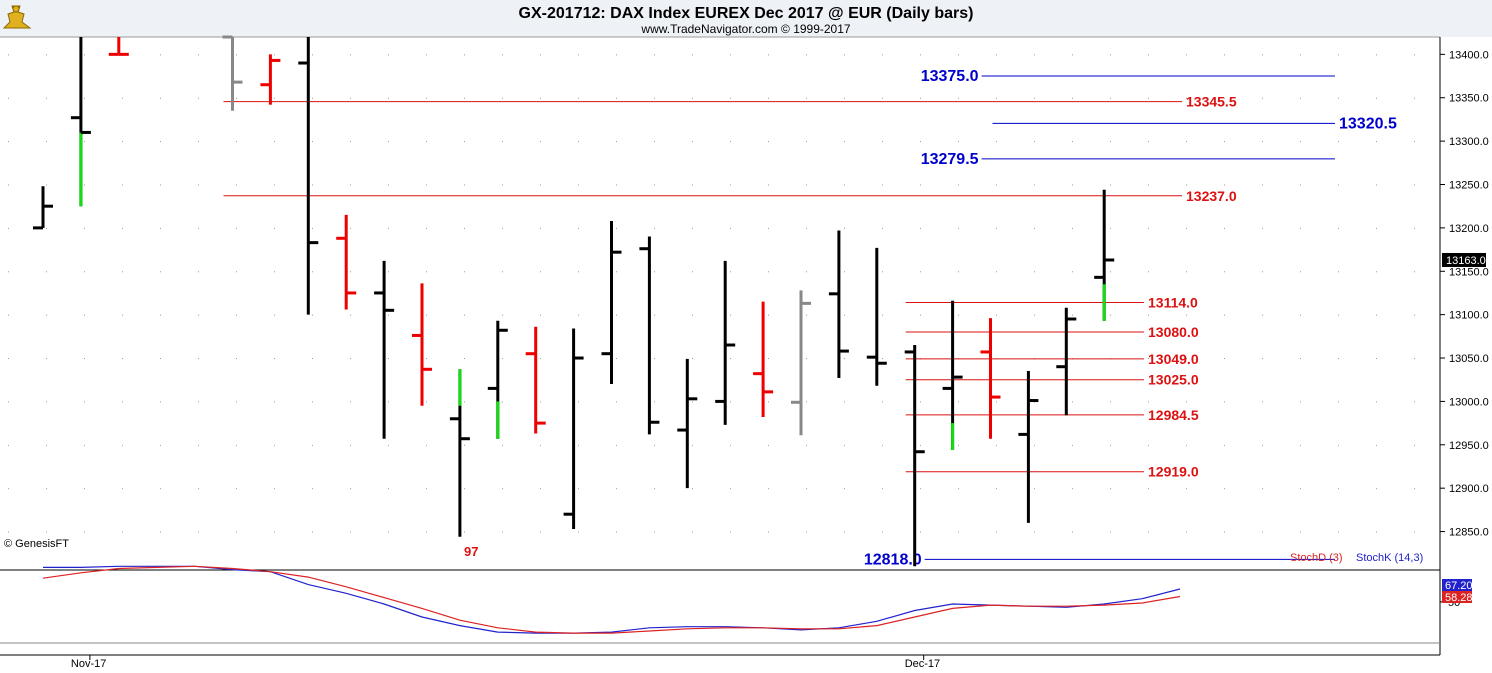 The width and height of the screenshot is (1492, 673). What do you see at coordinates (746, 18) in the screenshot?
I see `header-bar` at bounding box center [746, 18].